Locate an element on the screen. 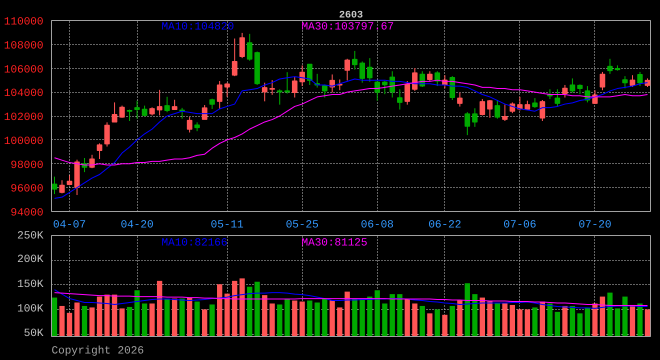  y-tick-label: 100K is located at coordinates (30, 309).